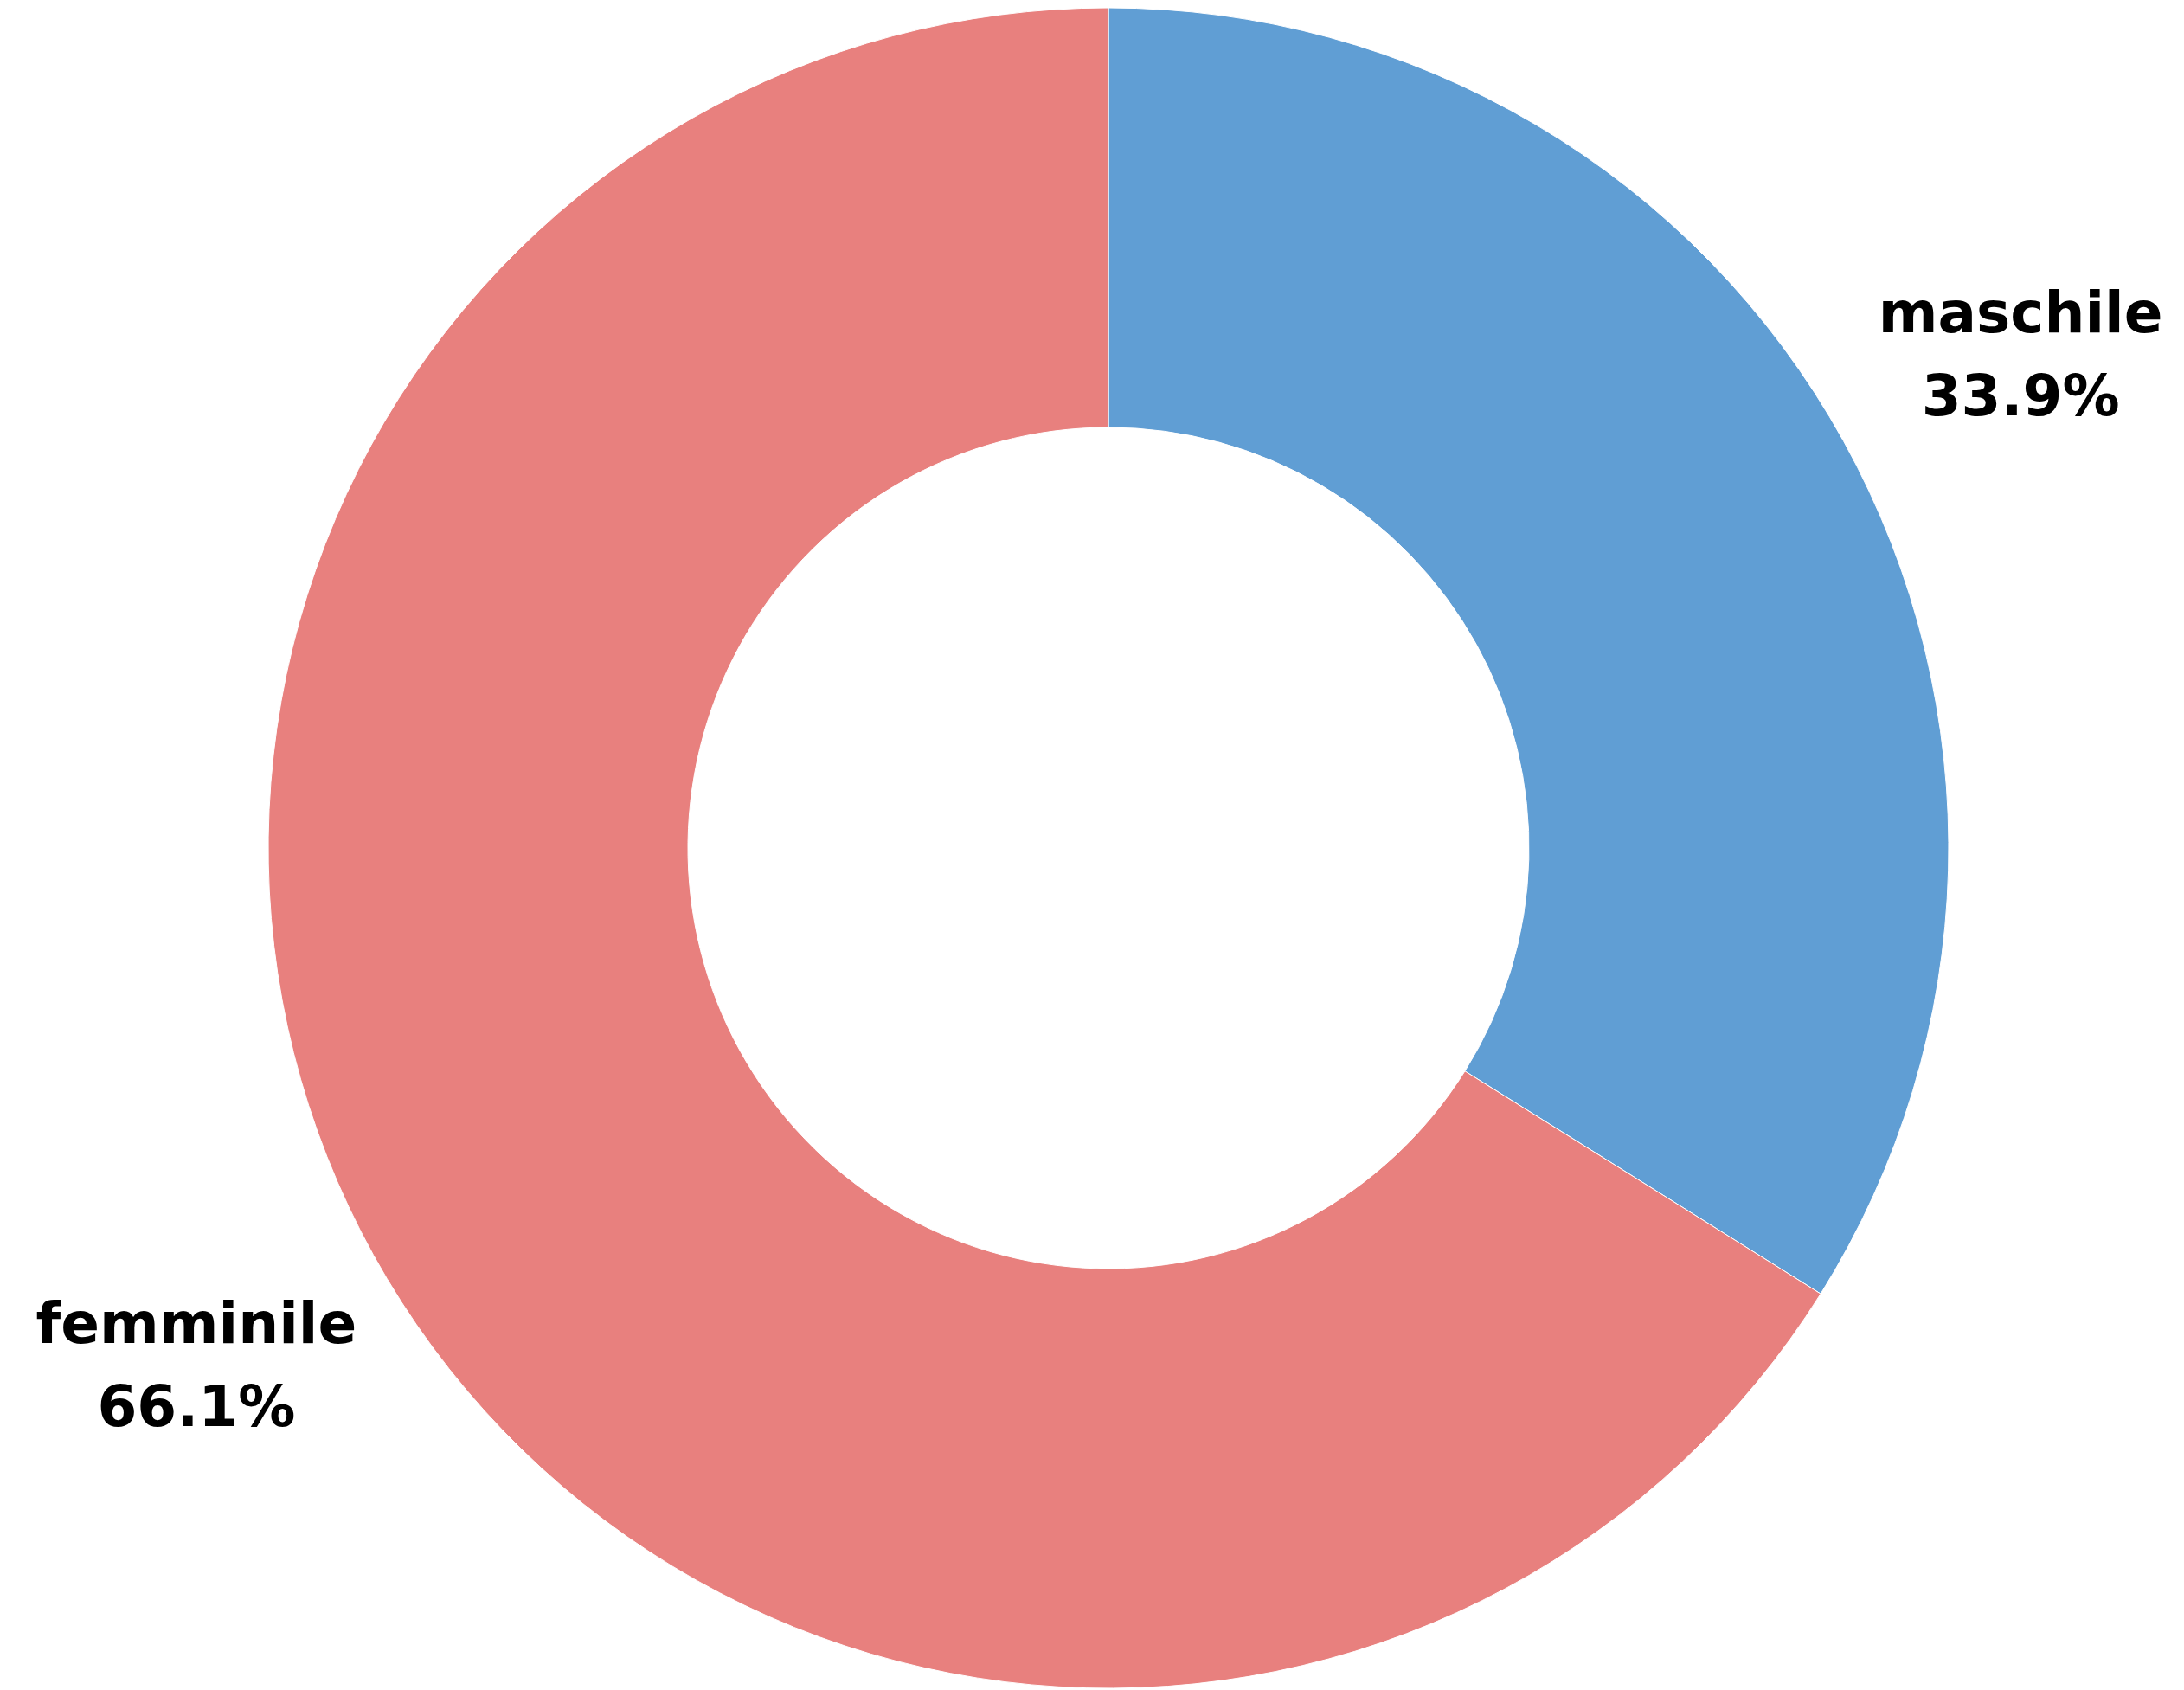 This screenshot has height=1690, width=2184. Describe the element at coordinates (196, 1406) in the screenshot. I see `data-label: 66.1%` at that location.